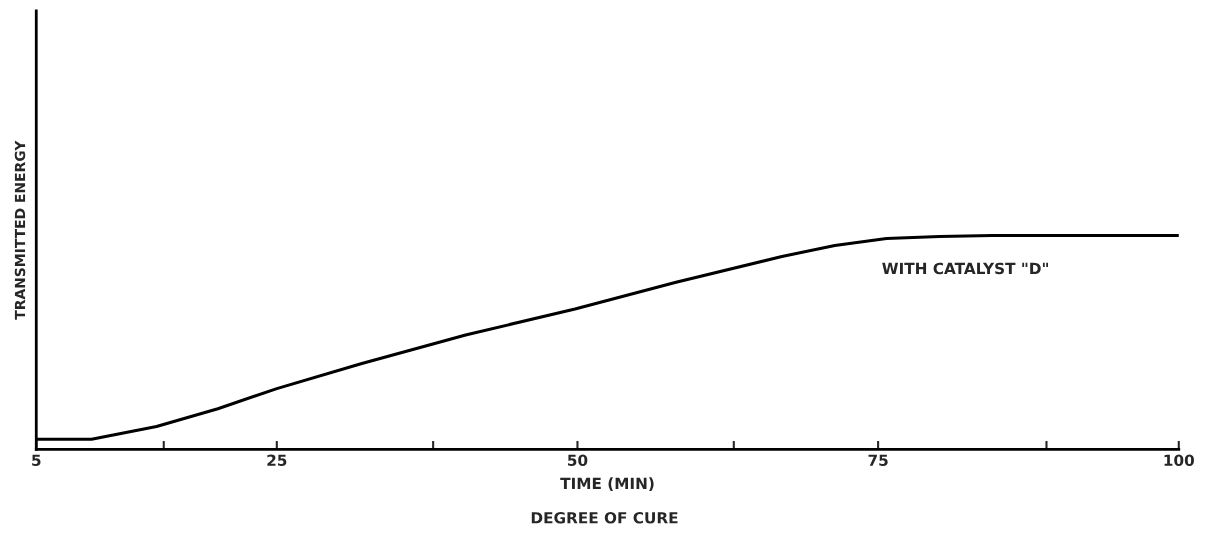 The image size is (1209, 548). Describe the element at coordinates (878, 460) in the screenshot. I see `x-tick-label: 75` at that location.